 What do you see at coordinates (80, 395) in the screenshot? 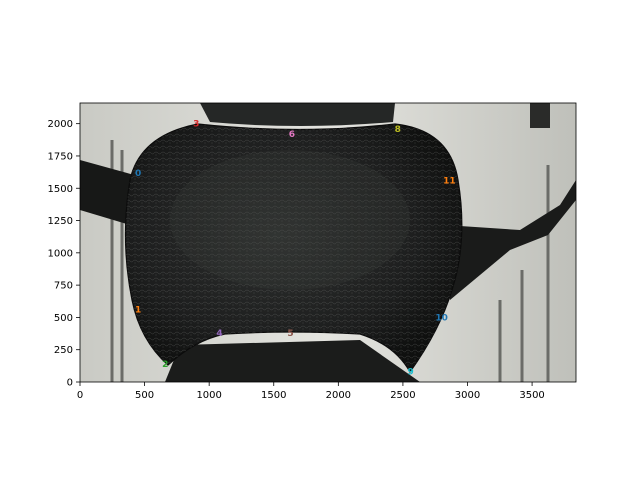
I see `x-tick-label: 0` at bounding box center [80, 395].